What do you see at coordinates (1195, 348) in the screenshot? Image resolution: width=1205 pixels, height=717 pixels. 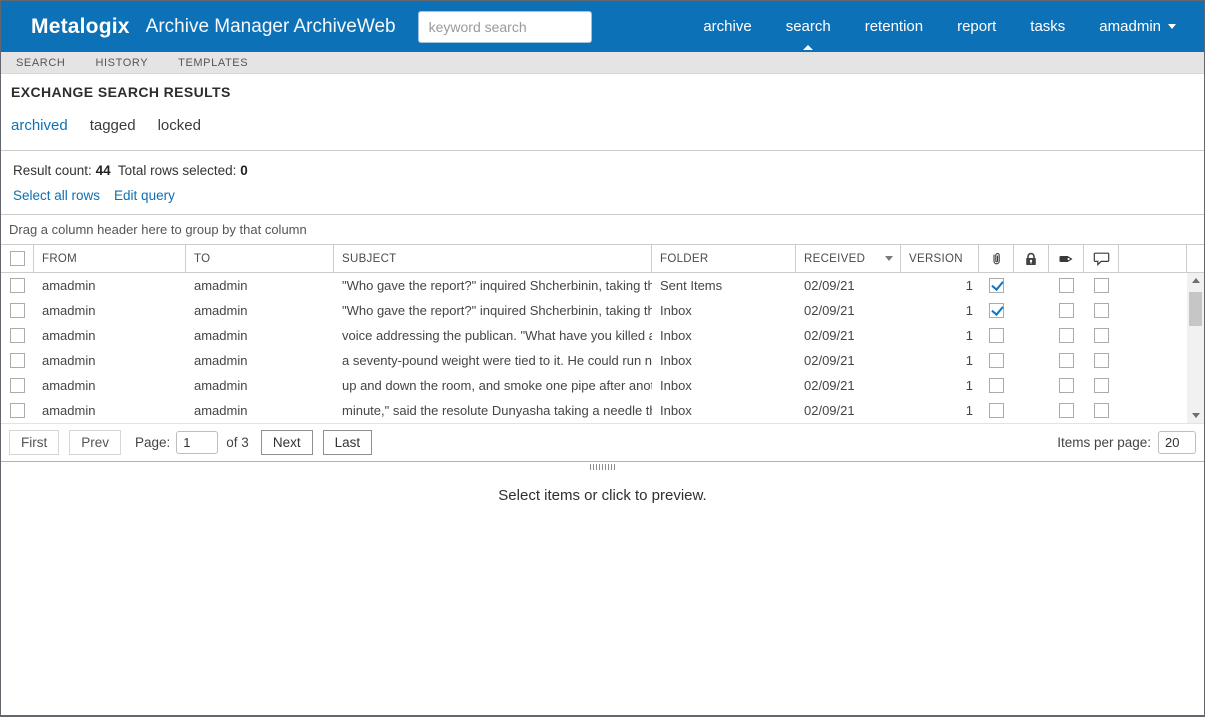 I see `vertical-scrollbar` at bounding box center [1195, 348].